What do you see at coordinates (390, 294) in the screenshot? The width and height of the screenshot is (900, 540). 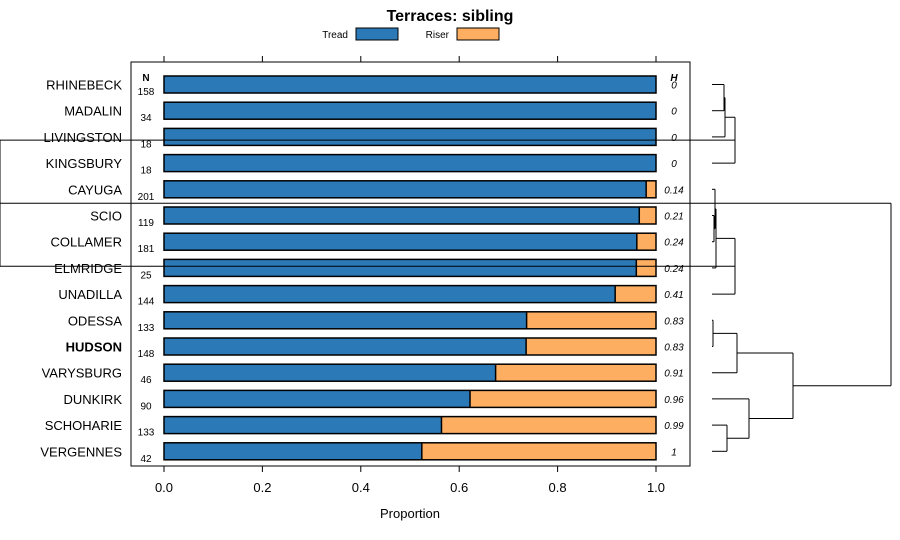 I see `bar-tread-unadilla` at bounding box center [390, 294].